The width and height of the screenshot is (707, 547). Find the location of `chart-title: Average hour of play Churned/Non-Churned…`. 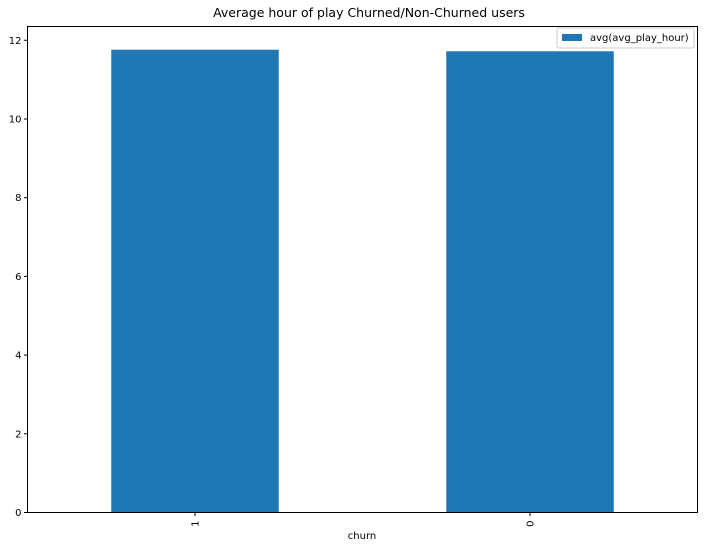

chart-title: Average hour of play Churned/Non-Churned… is located at coordinates (369, 12).